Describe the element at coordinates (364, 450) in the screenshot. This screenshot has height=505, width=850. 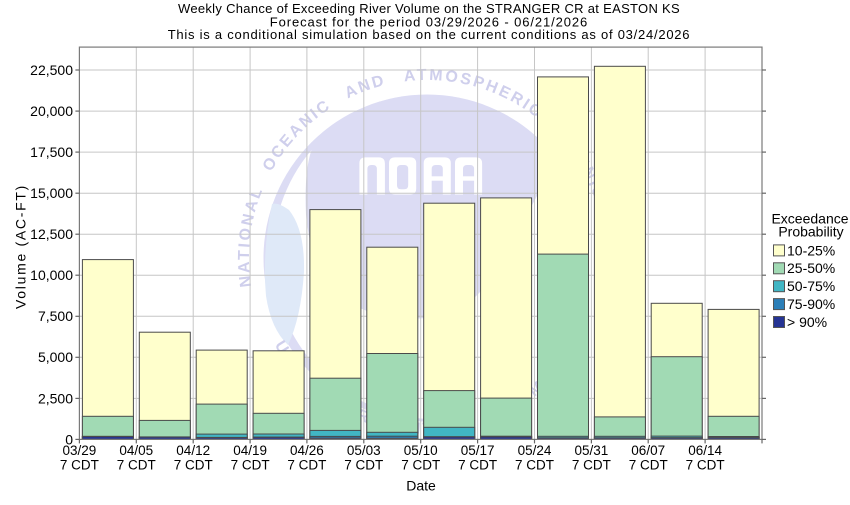
I see `svg-text: 05/03` at that location.